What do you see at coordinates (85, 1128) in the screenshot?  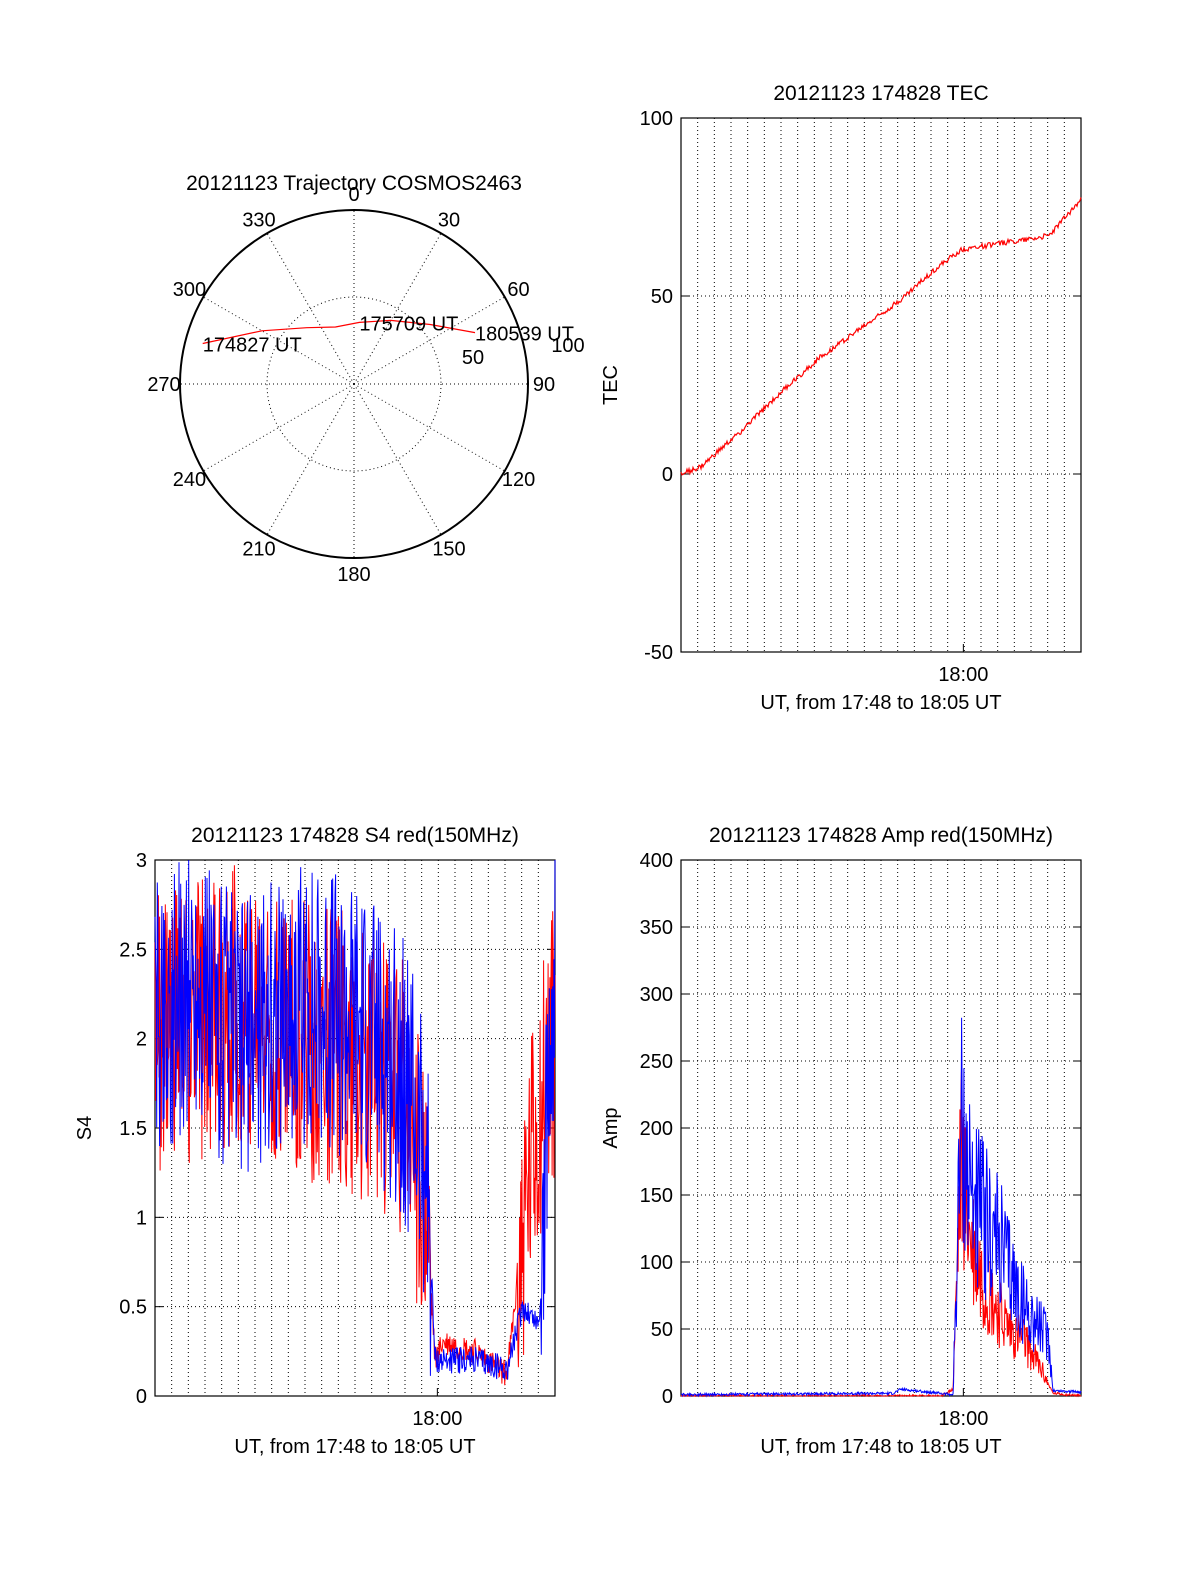 I see `y-axis-label: S4` at bounding box center [85, 1128].